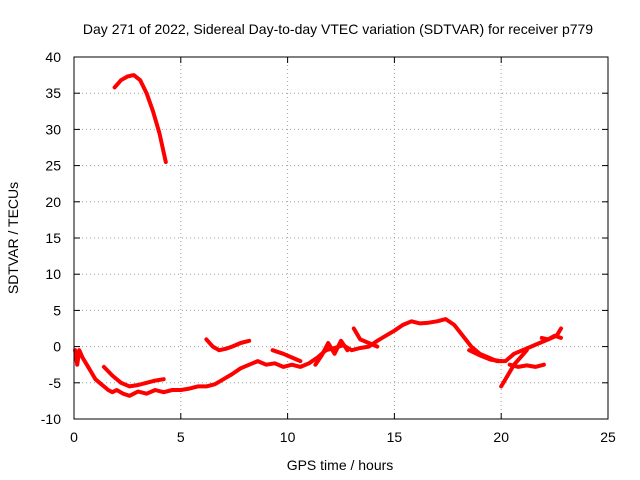 The width and height of the screenshot is (640, 480). I want to click on x-tick-label: 0, so click(74, 437).